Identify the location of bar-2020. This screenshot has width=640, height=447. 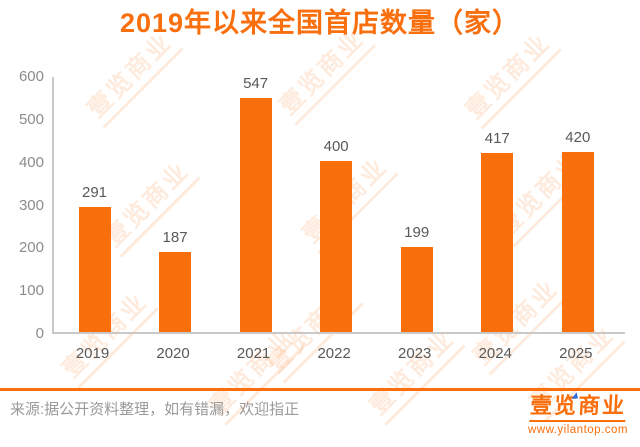
(175, 291).